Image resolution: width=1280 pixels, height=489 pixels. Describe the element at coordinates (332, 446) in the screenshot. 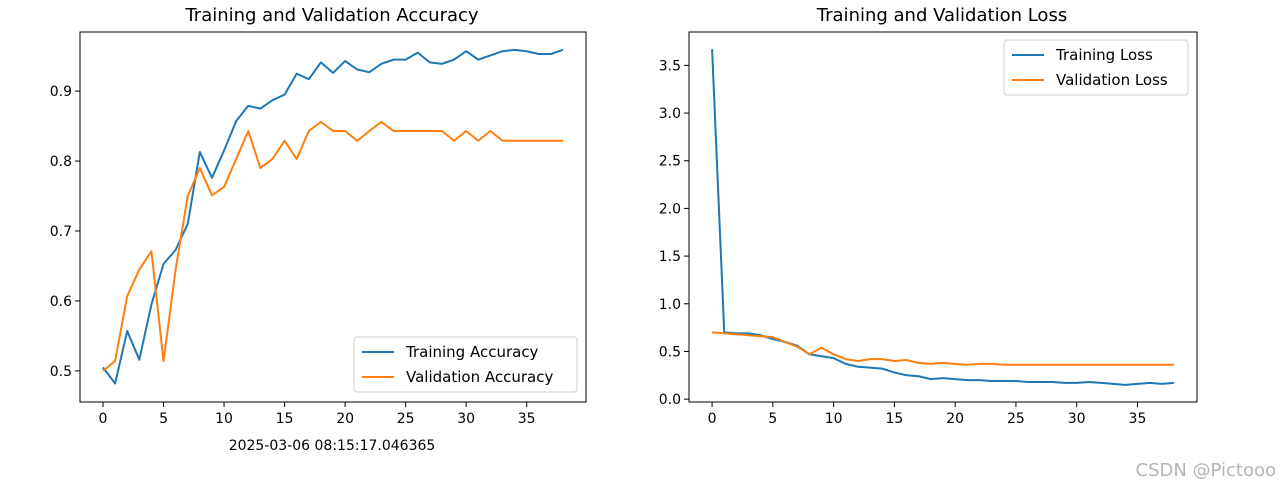

I see `timestamp-label: 2025-03-06 08:15:17.046365` at that location.